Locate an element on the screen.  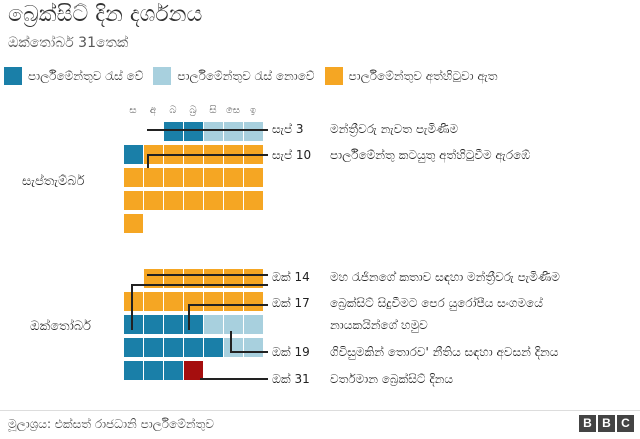
page-subtitle: ඔක්තෝබර් 31තෙක් is located at coordinates (68, 43).